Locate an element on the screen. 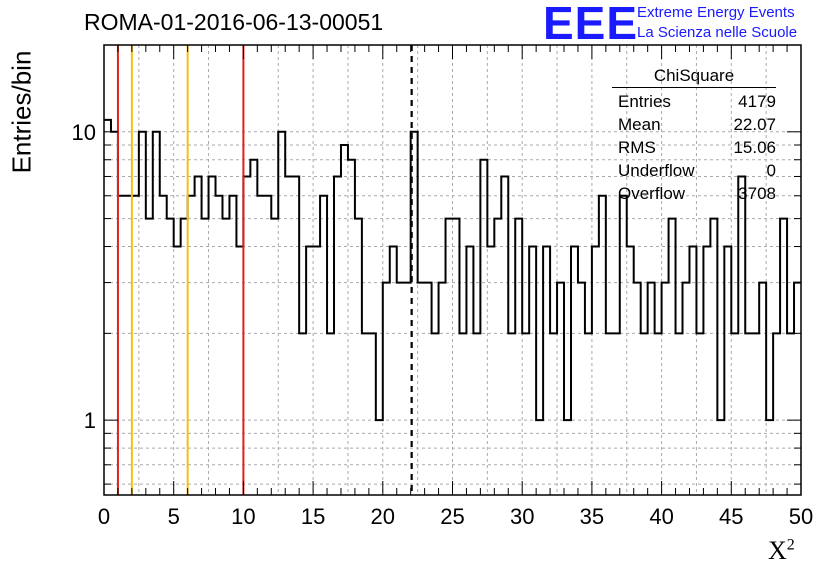  x-tick-label: 30 is located at coordinates (522, 516).